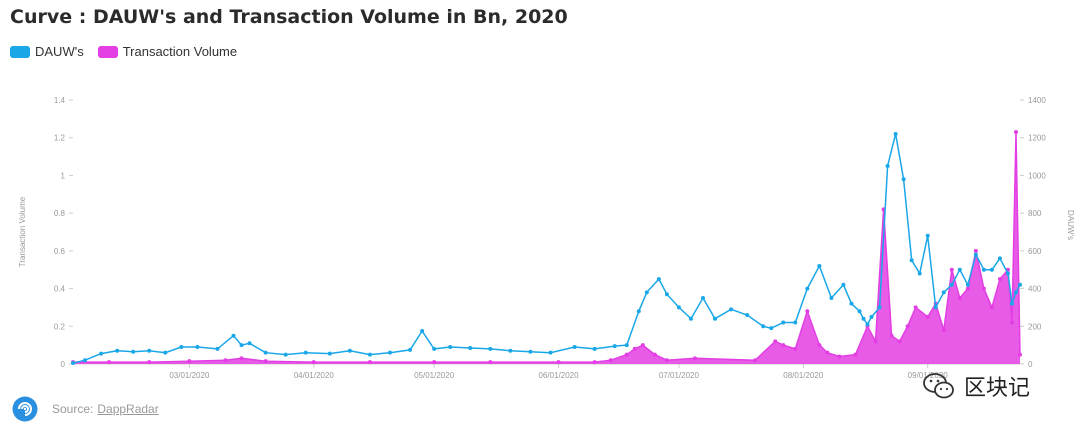  I want to click on y-left-tick-label: 1, so click(63, 175).